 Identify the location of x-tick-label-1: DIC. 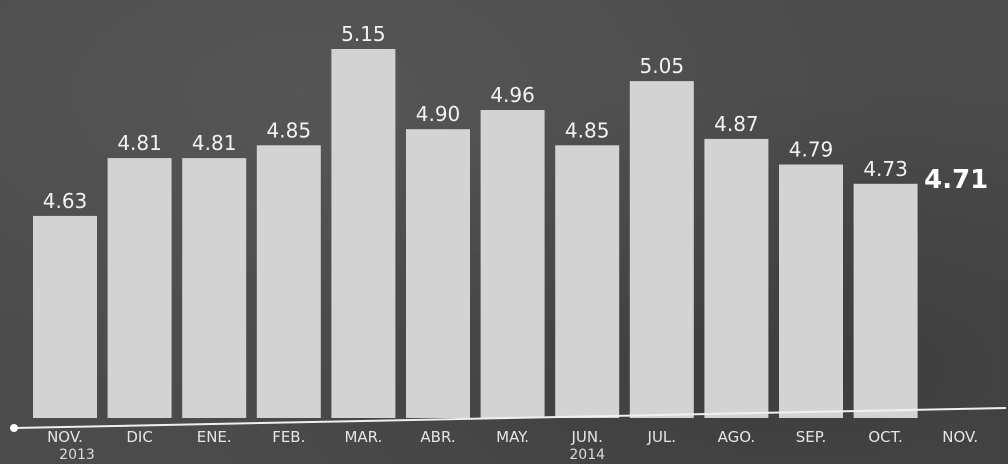
(139, 437).